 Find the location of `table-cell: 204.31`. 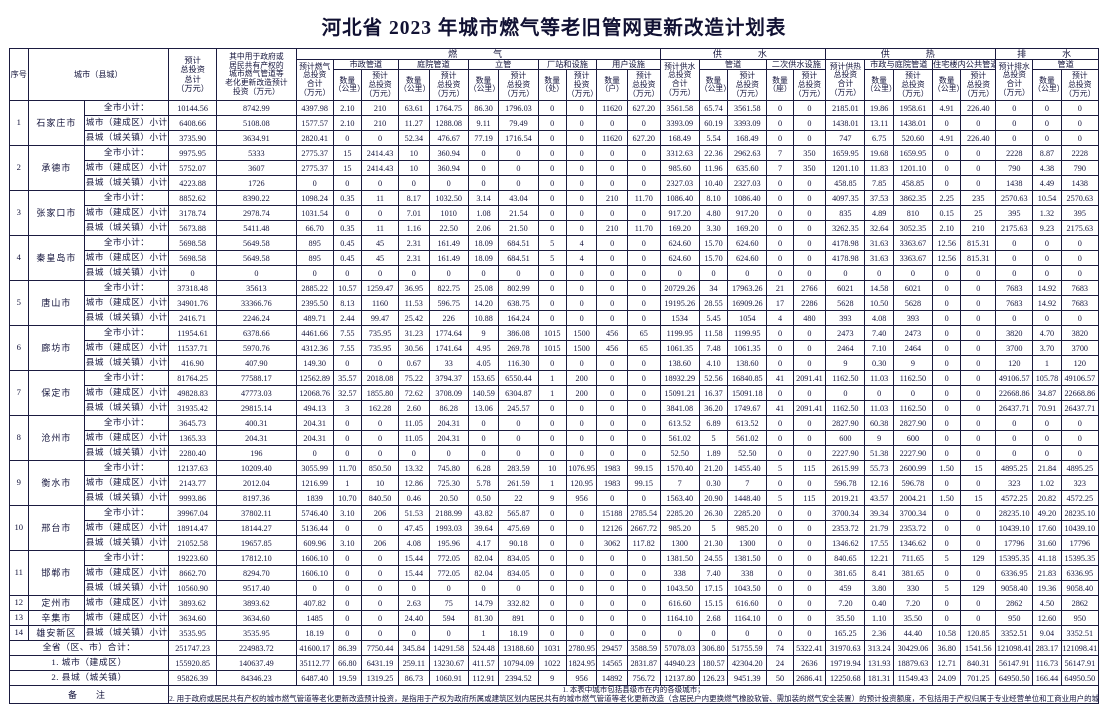

table-cell: 204.31 is located at coordinates (314, 423).